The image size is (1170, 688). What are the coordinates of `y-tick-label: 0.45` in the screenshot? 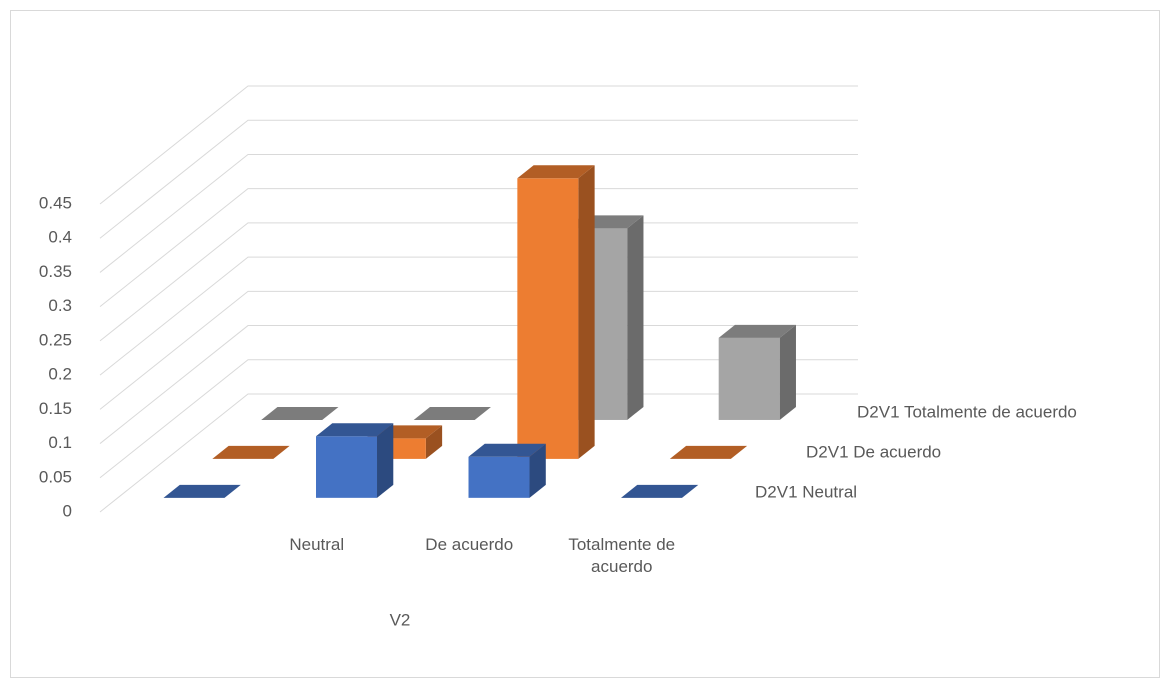 It's located at (55, 202).